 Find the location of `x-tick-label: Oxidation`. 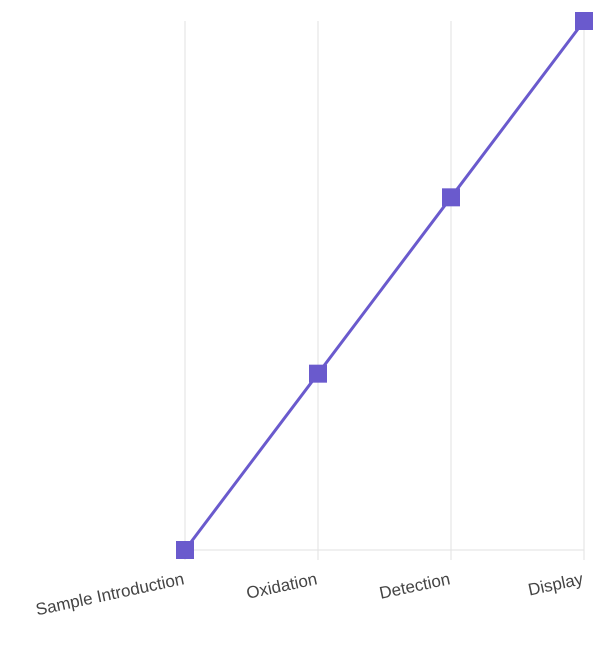

x-tick-label: Oxidation is located at coordinates (282, 586).